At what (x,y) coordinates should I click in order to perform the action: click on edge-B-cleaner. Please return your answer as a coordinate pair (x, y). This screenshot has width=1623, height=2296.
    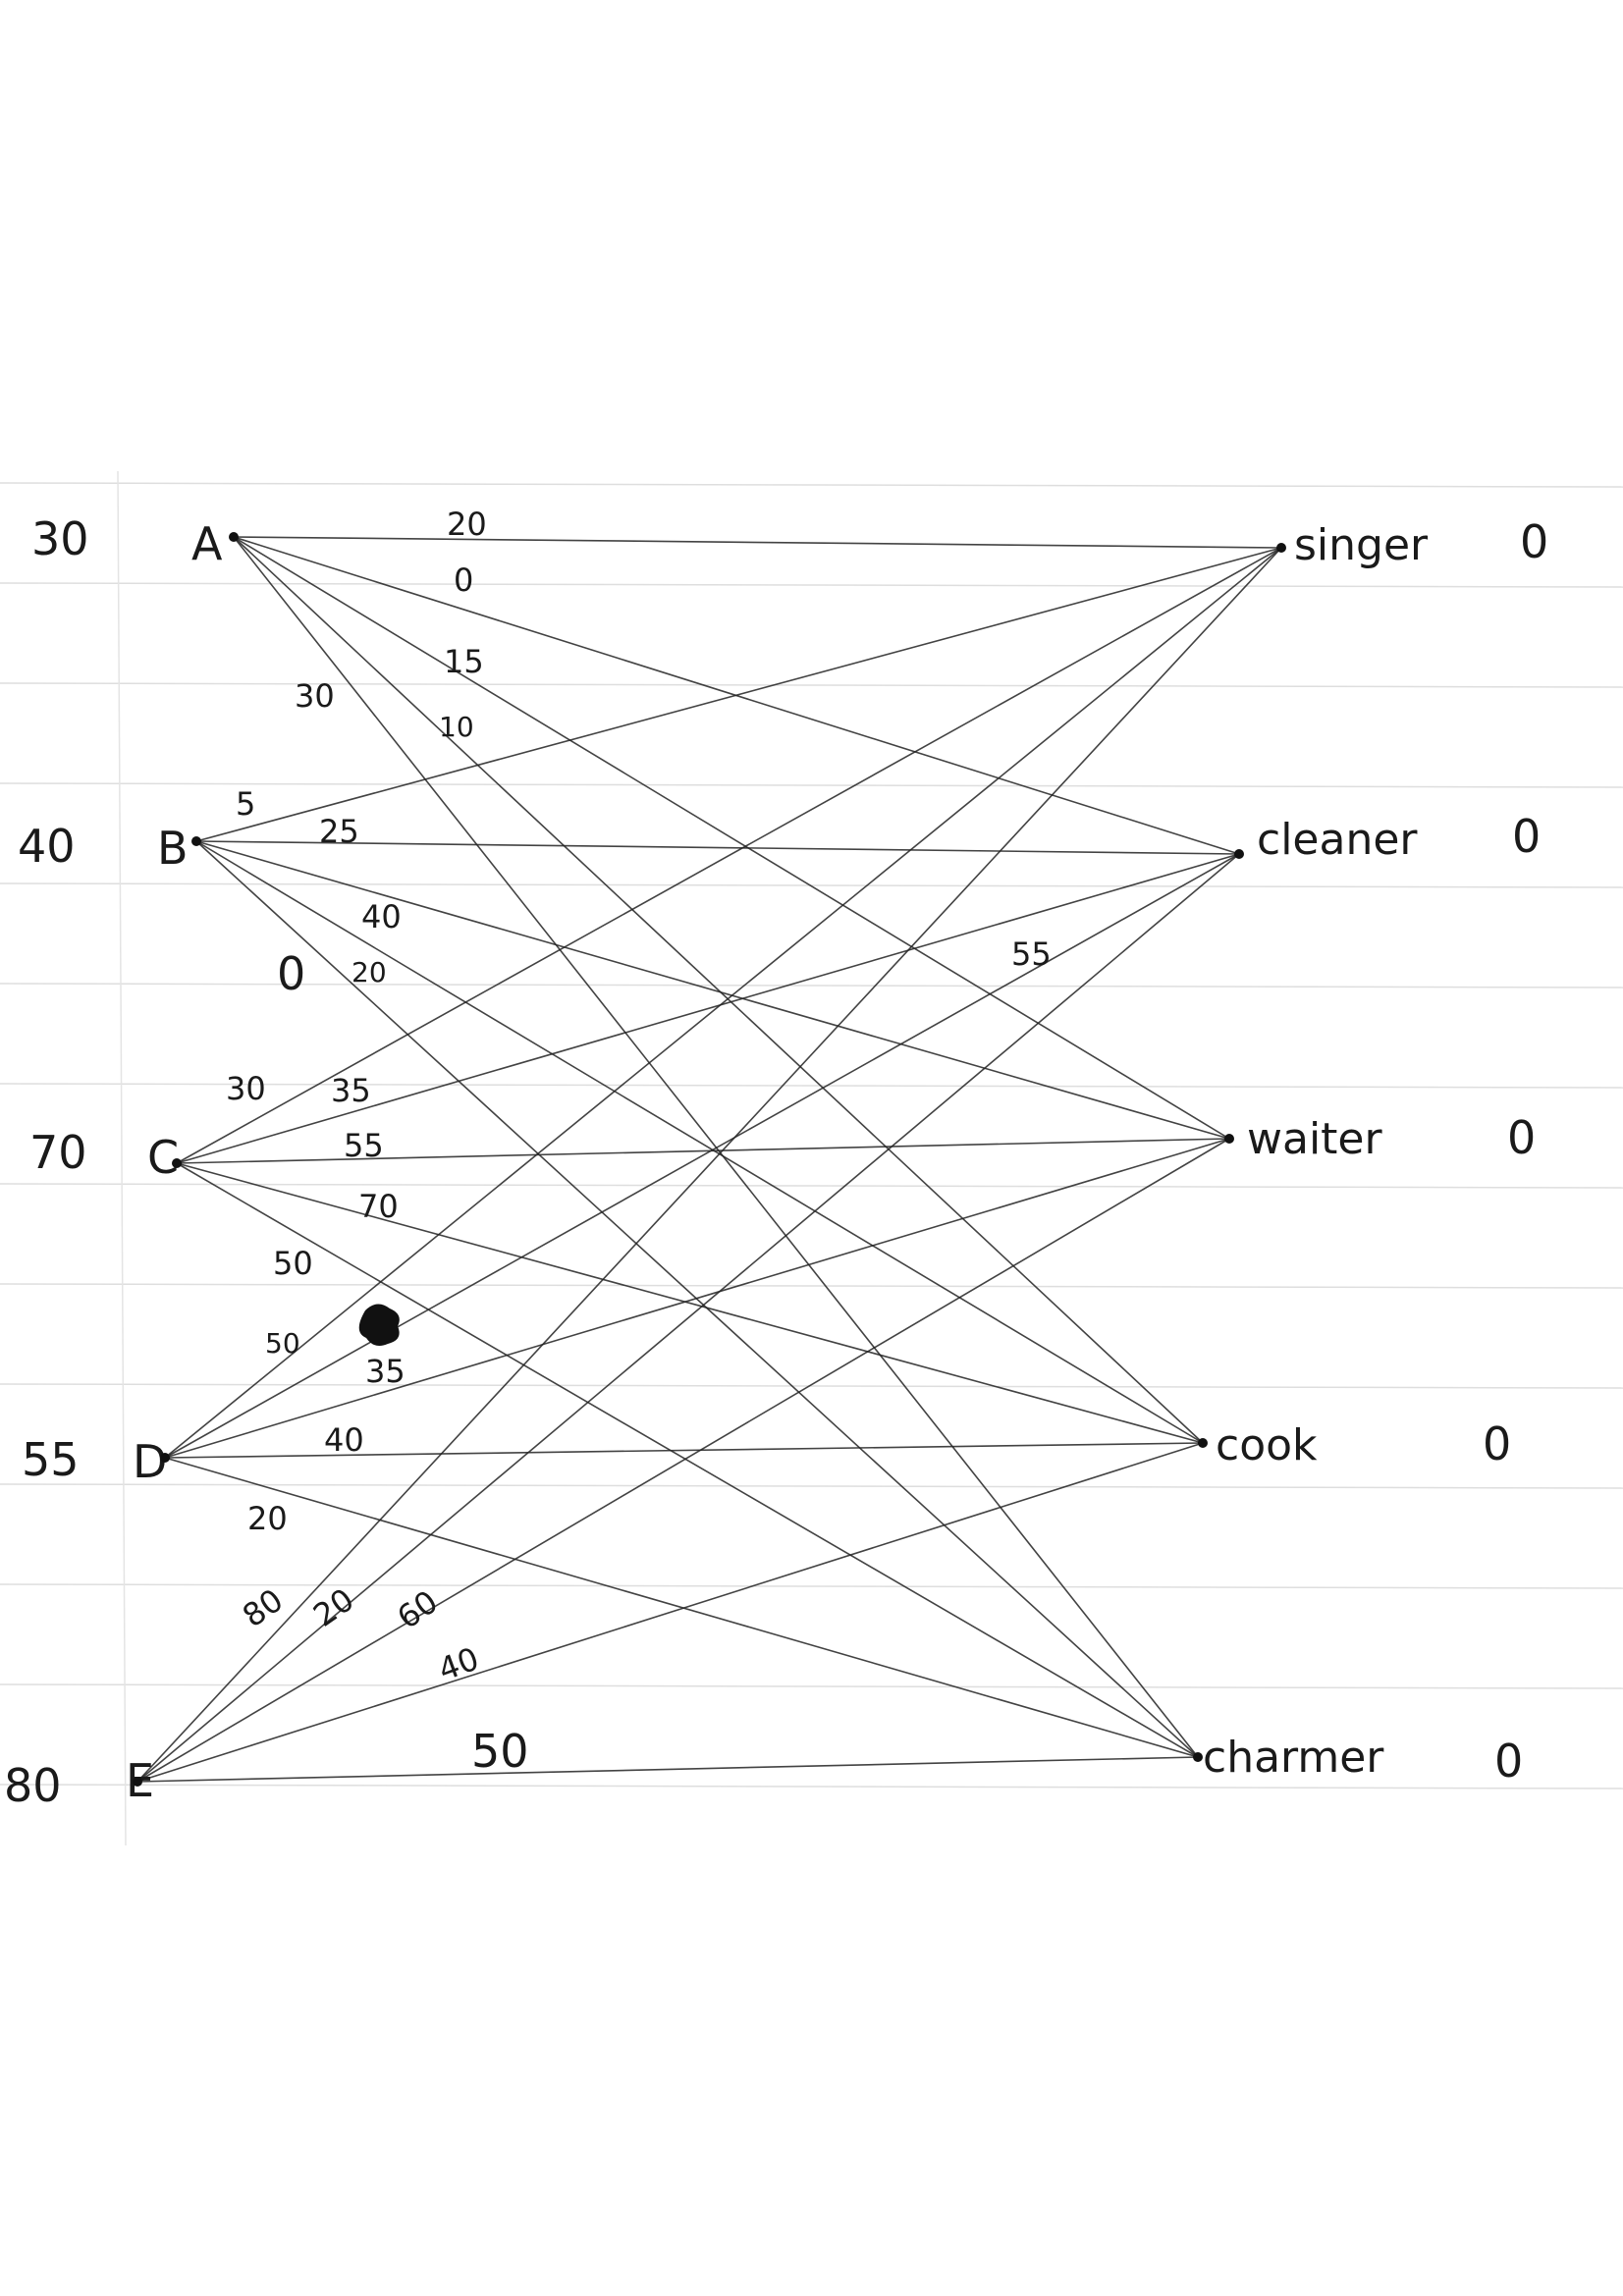
    Looking at the image, I should click on (717, 848).